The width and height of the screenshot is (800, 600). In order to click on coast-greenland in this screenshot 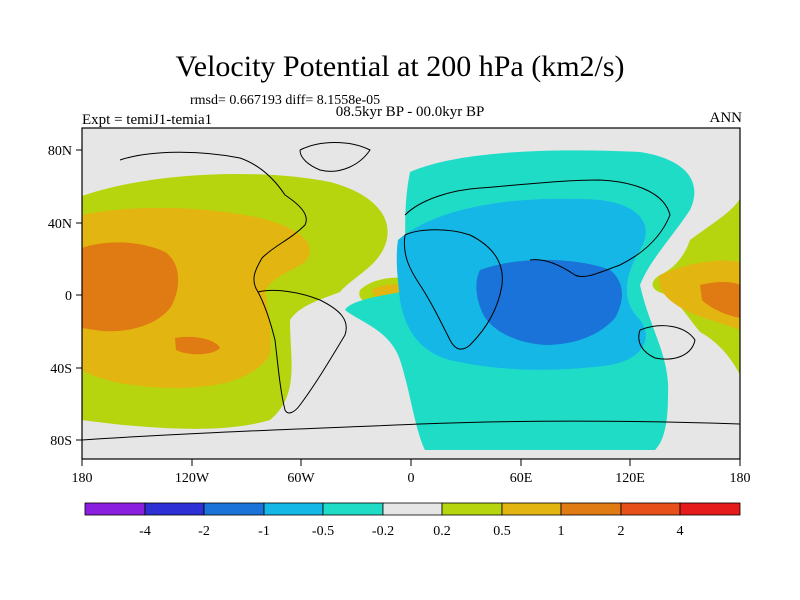, I will do `click(335, 157)`.